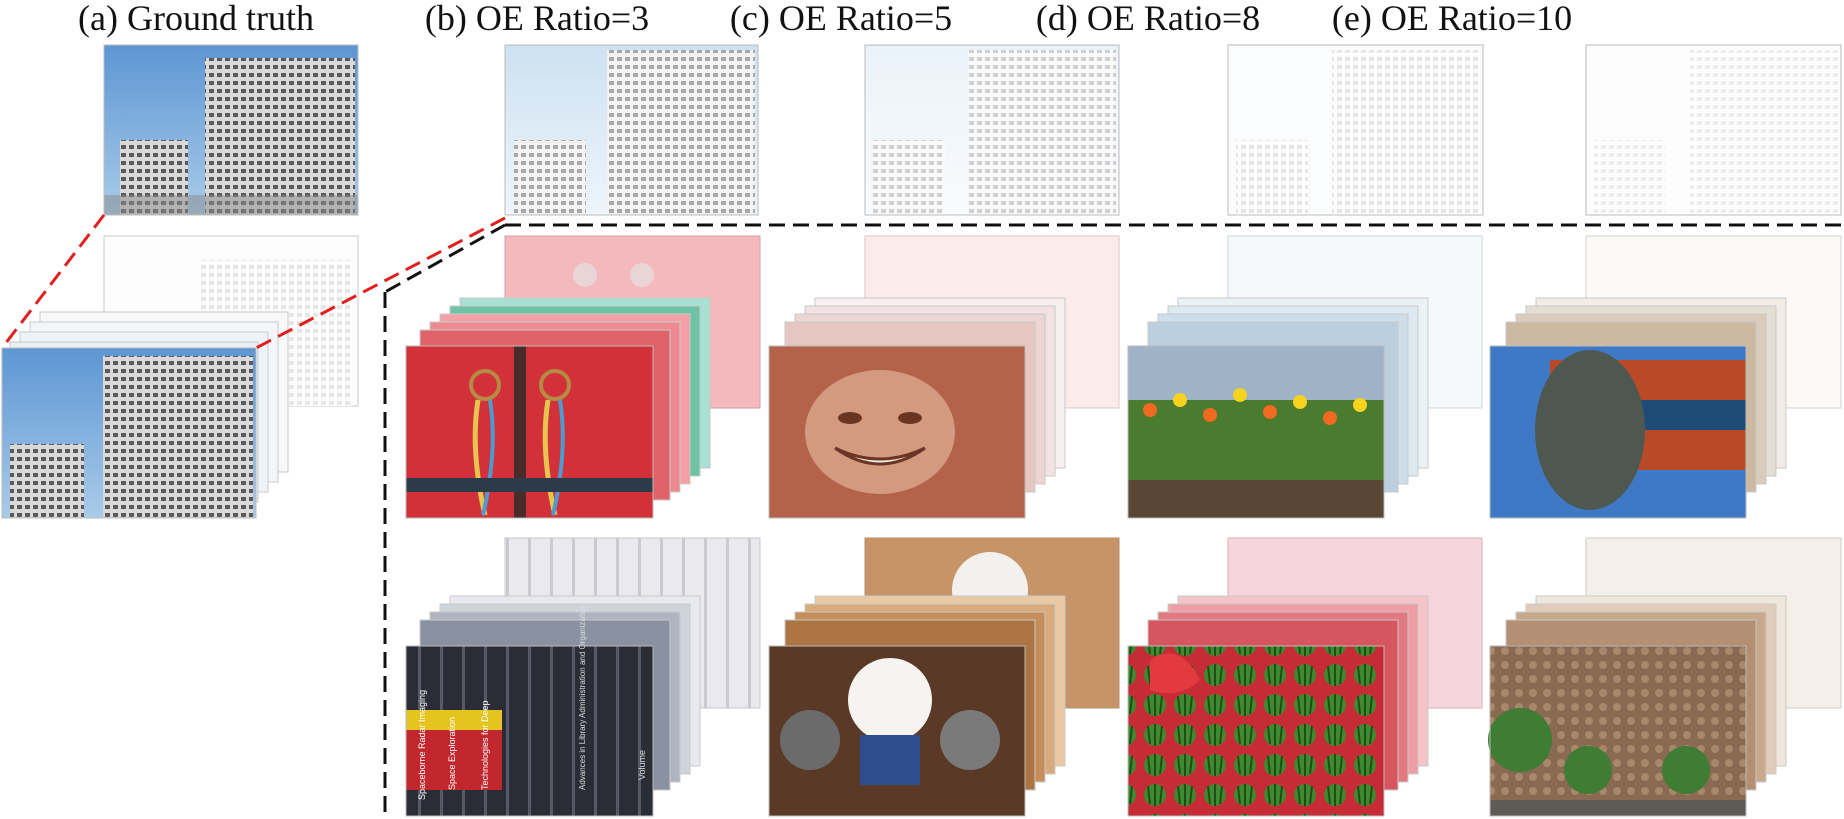 The height and width of the screenshot is (819, 1844). I want to click on lion-stack, so click(1665, 377).